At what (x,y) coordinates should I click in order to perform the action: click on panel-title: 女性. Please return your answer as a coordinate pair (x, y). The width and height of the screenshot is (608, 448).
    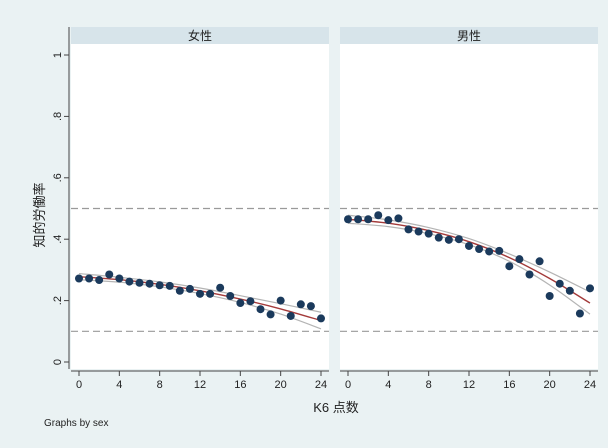
    Looking at the image, I should click on (200, 35).